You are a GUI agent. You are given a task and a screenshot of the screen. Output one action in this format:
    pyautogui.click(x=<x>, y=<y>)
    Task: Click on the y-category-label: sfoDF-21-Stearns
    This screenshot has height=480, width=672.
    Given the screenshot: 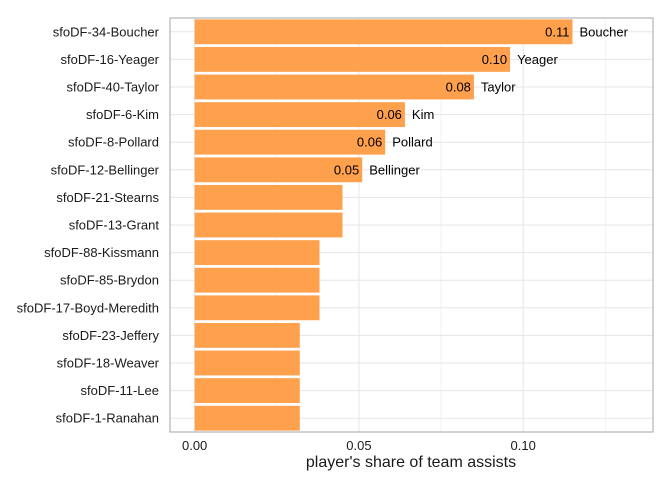 What is the action you would take?
    pyautogui.click(x=107, y=197)
    